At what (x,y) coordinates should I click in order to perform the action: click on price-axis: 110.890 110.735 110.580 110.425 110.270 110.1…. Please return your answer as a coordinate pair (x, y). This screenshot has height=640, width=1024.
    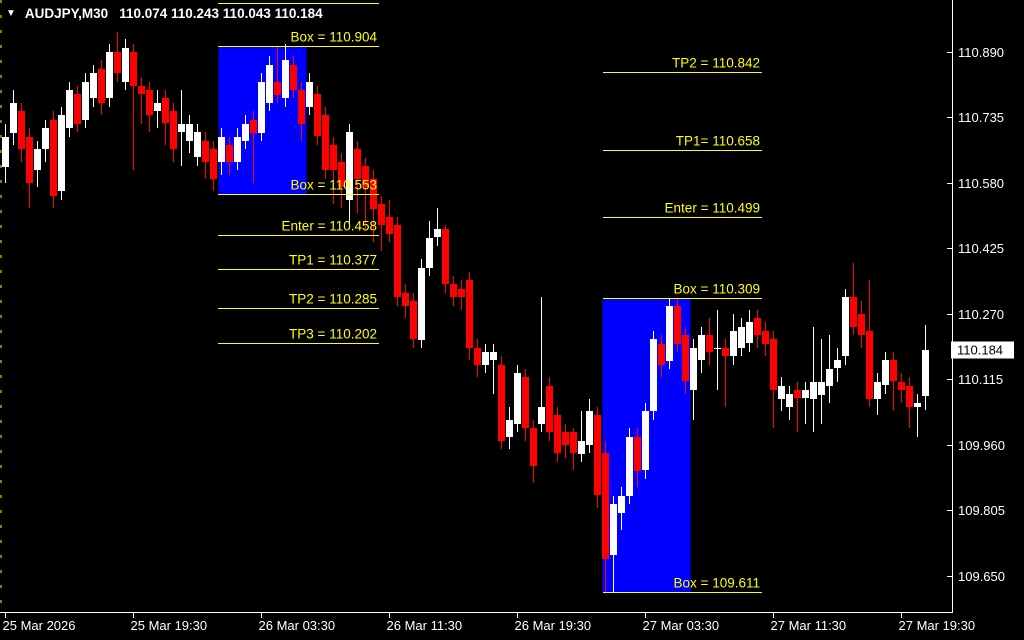
    Looking at the image, I should click on (976, 314).